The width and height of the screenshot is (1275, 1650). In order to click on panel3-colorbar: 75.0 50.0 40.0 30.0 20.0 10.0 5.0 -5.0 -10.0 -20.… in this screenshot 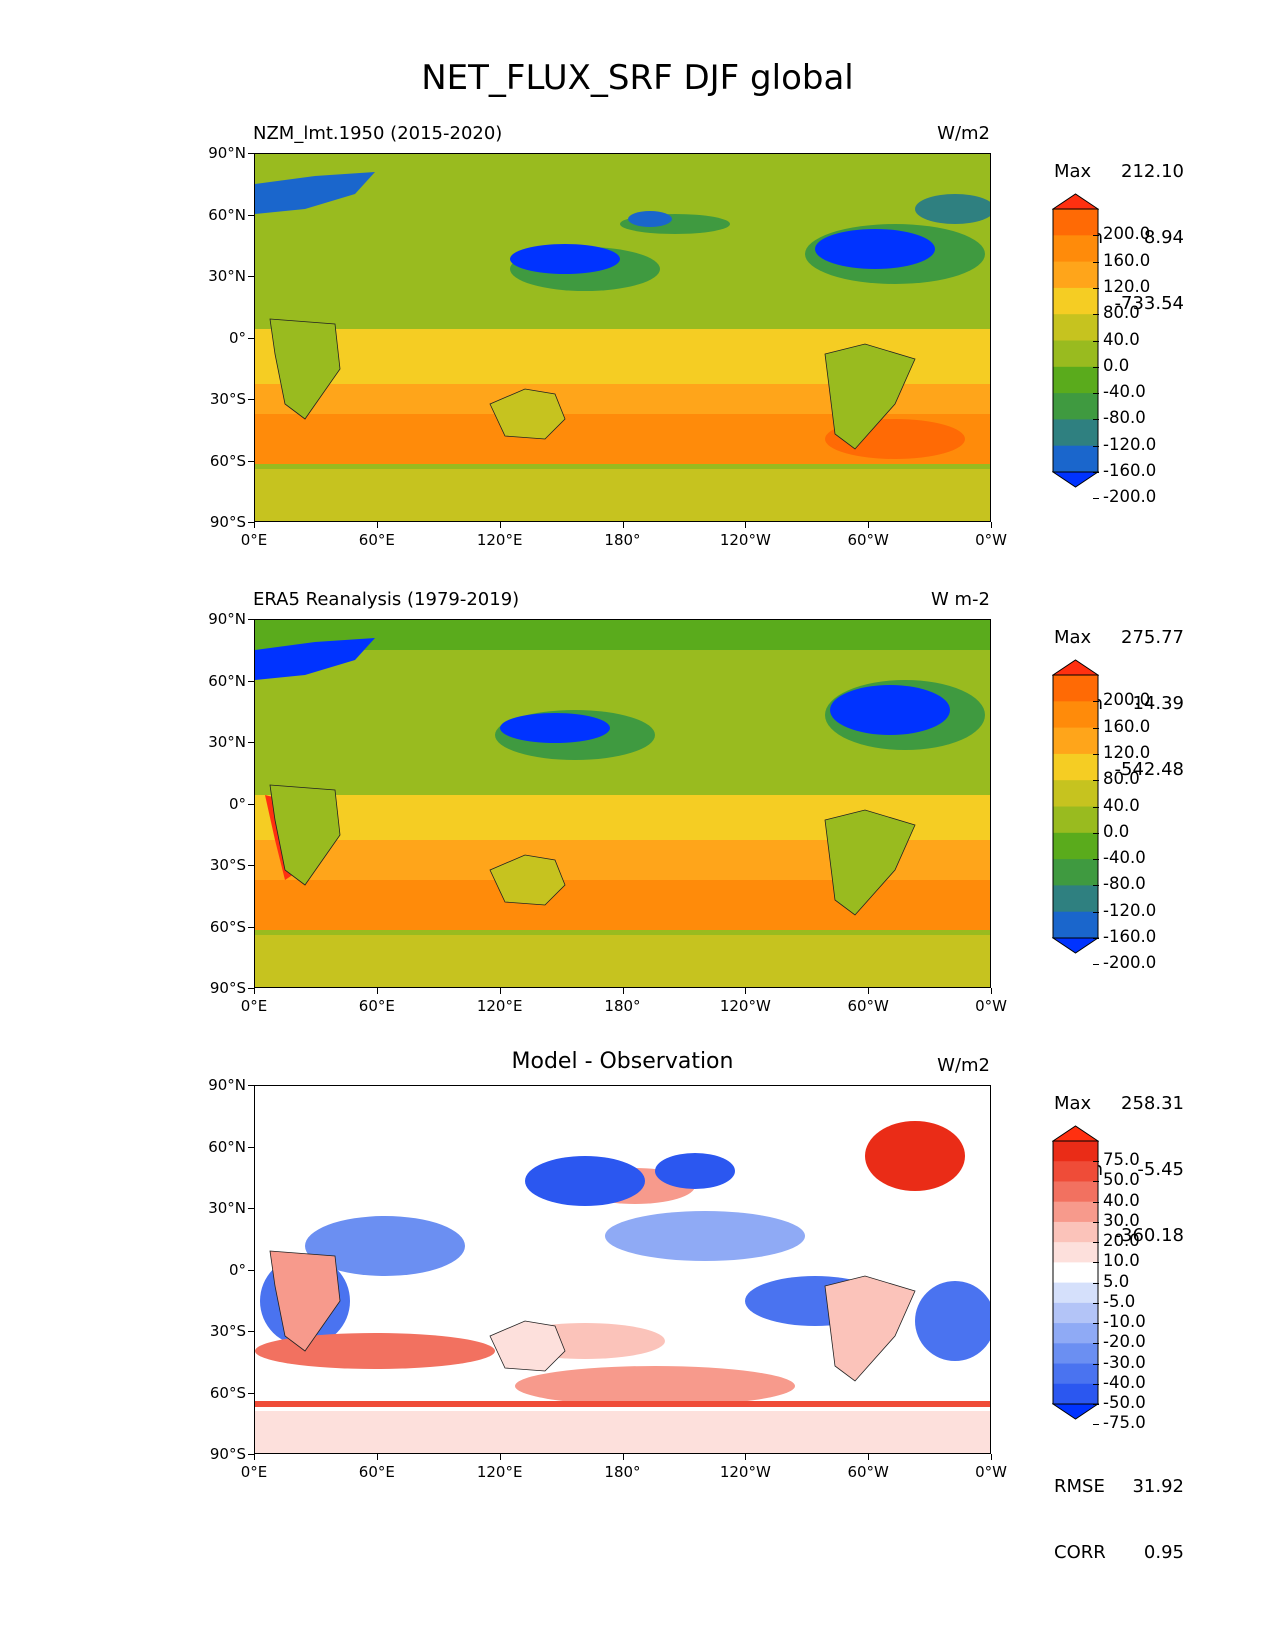, I will do `click(1126, 1278)`.